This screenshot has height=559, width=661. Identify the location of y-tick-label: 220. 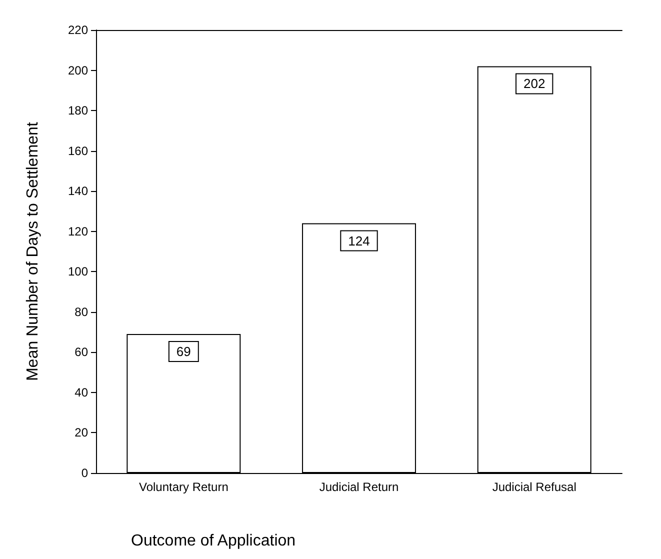
(78, 30).